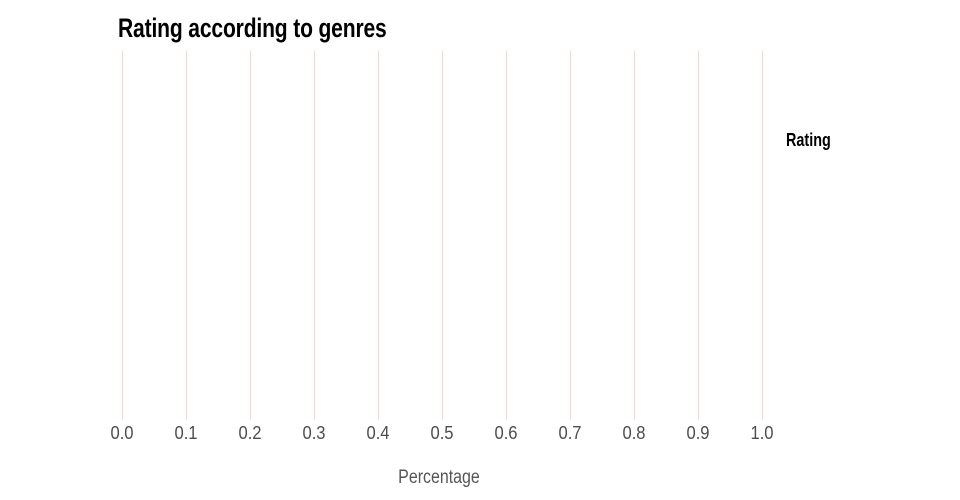 The width and height of the screenshot is (960, 500). What do you see at coordinates (439, 477) in the screenshot?
I see `x-axis-label: Percentage` at bounding box center [439, 477].